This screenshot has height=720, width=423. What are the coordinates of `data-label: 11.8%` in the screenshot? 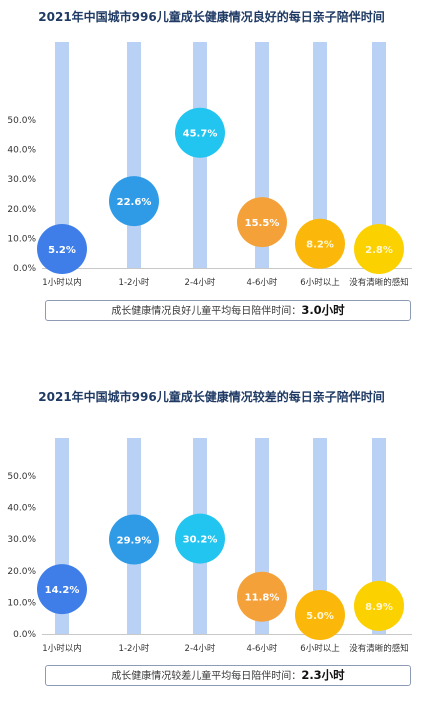 It's located at (262, 598).